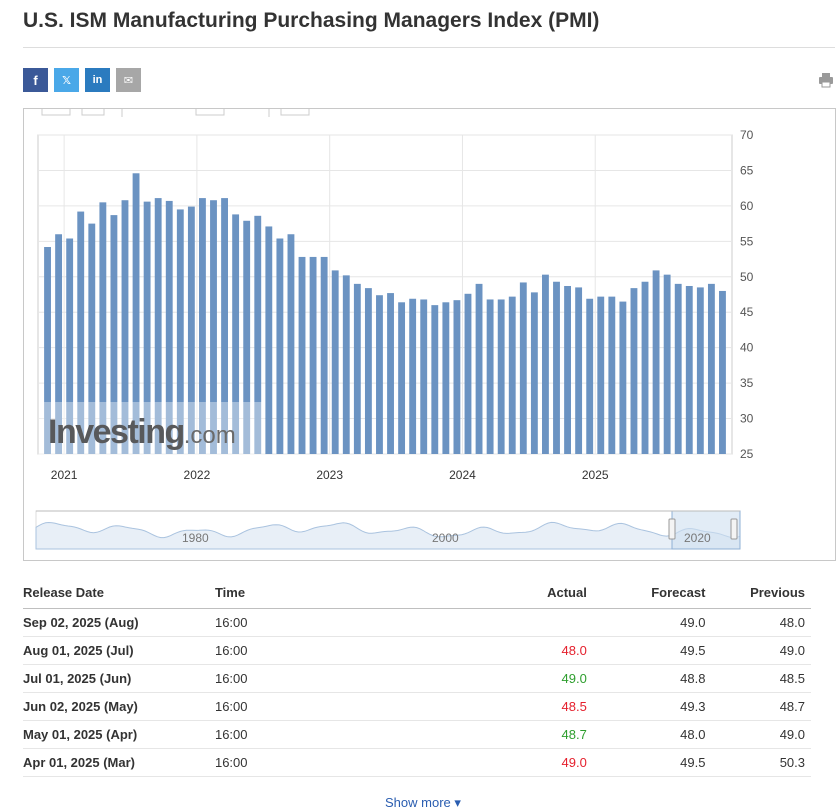  I want to click on y-tick-label: 45, so click(747, 312).